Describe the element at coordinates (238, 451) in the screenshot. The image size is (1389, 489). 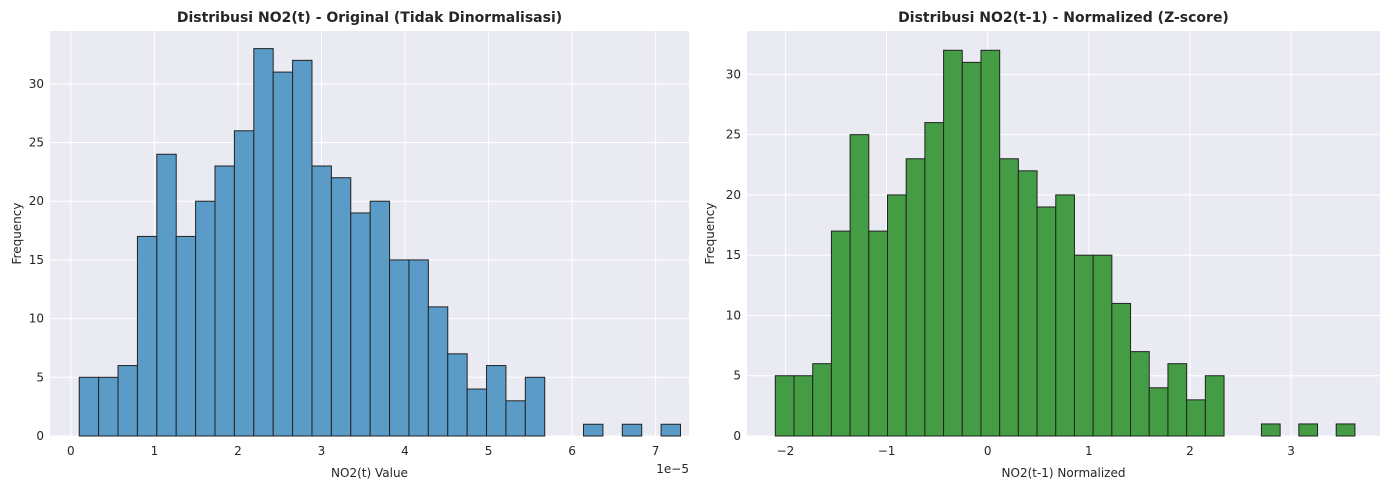
I see `left-x-tick-label-2: 2` at that location.